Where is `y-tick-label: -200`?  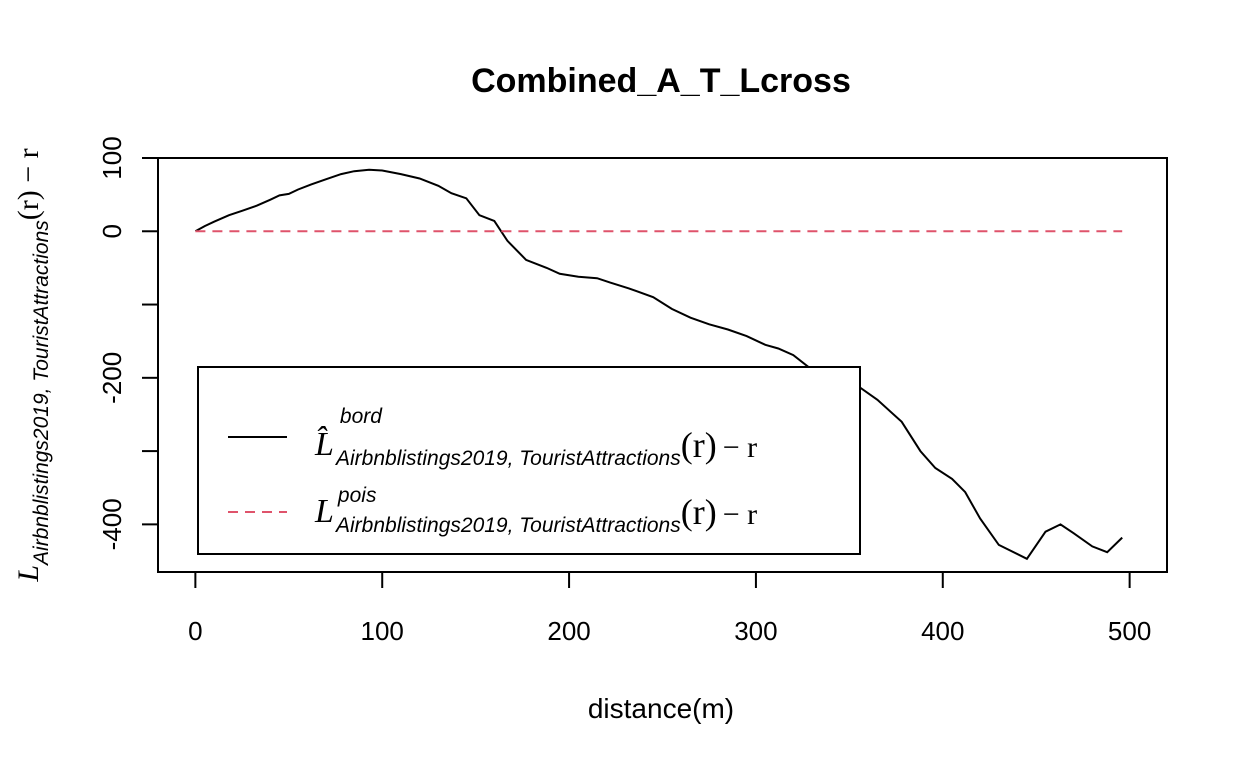 y-tick-label: -200 is located at coordinates (112, 378).